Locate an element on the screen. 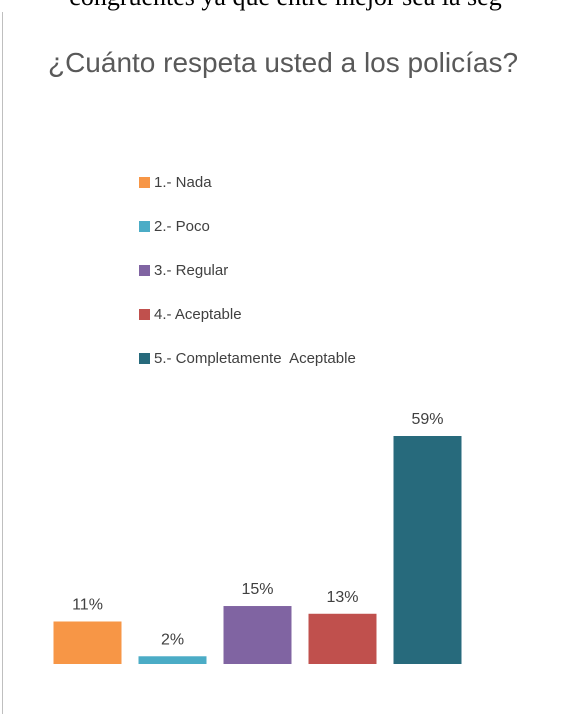 Image resolution: width=571 pixels, height=715 pixels. legend-item-nada: 1.- Nada is located at coordinates (247, 182).